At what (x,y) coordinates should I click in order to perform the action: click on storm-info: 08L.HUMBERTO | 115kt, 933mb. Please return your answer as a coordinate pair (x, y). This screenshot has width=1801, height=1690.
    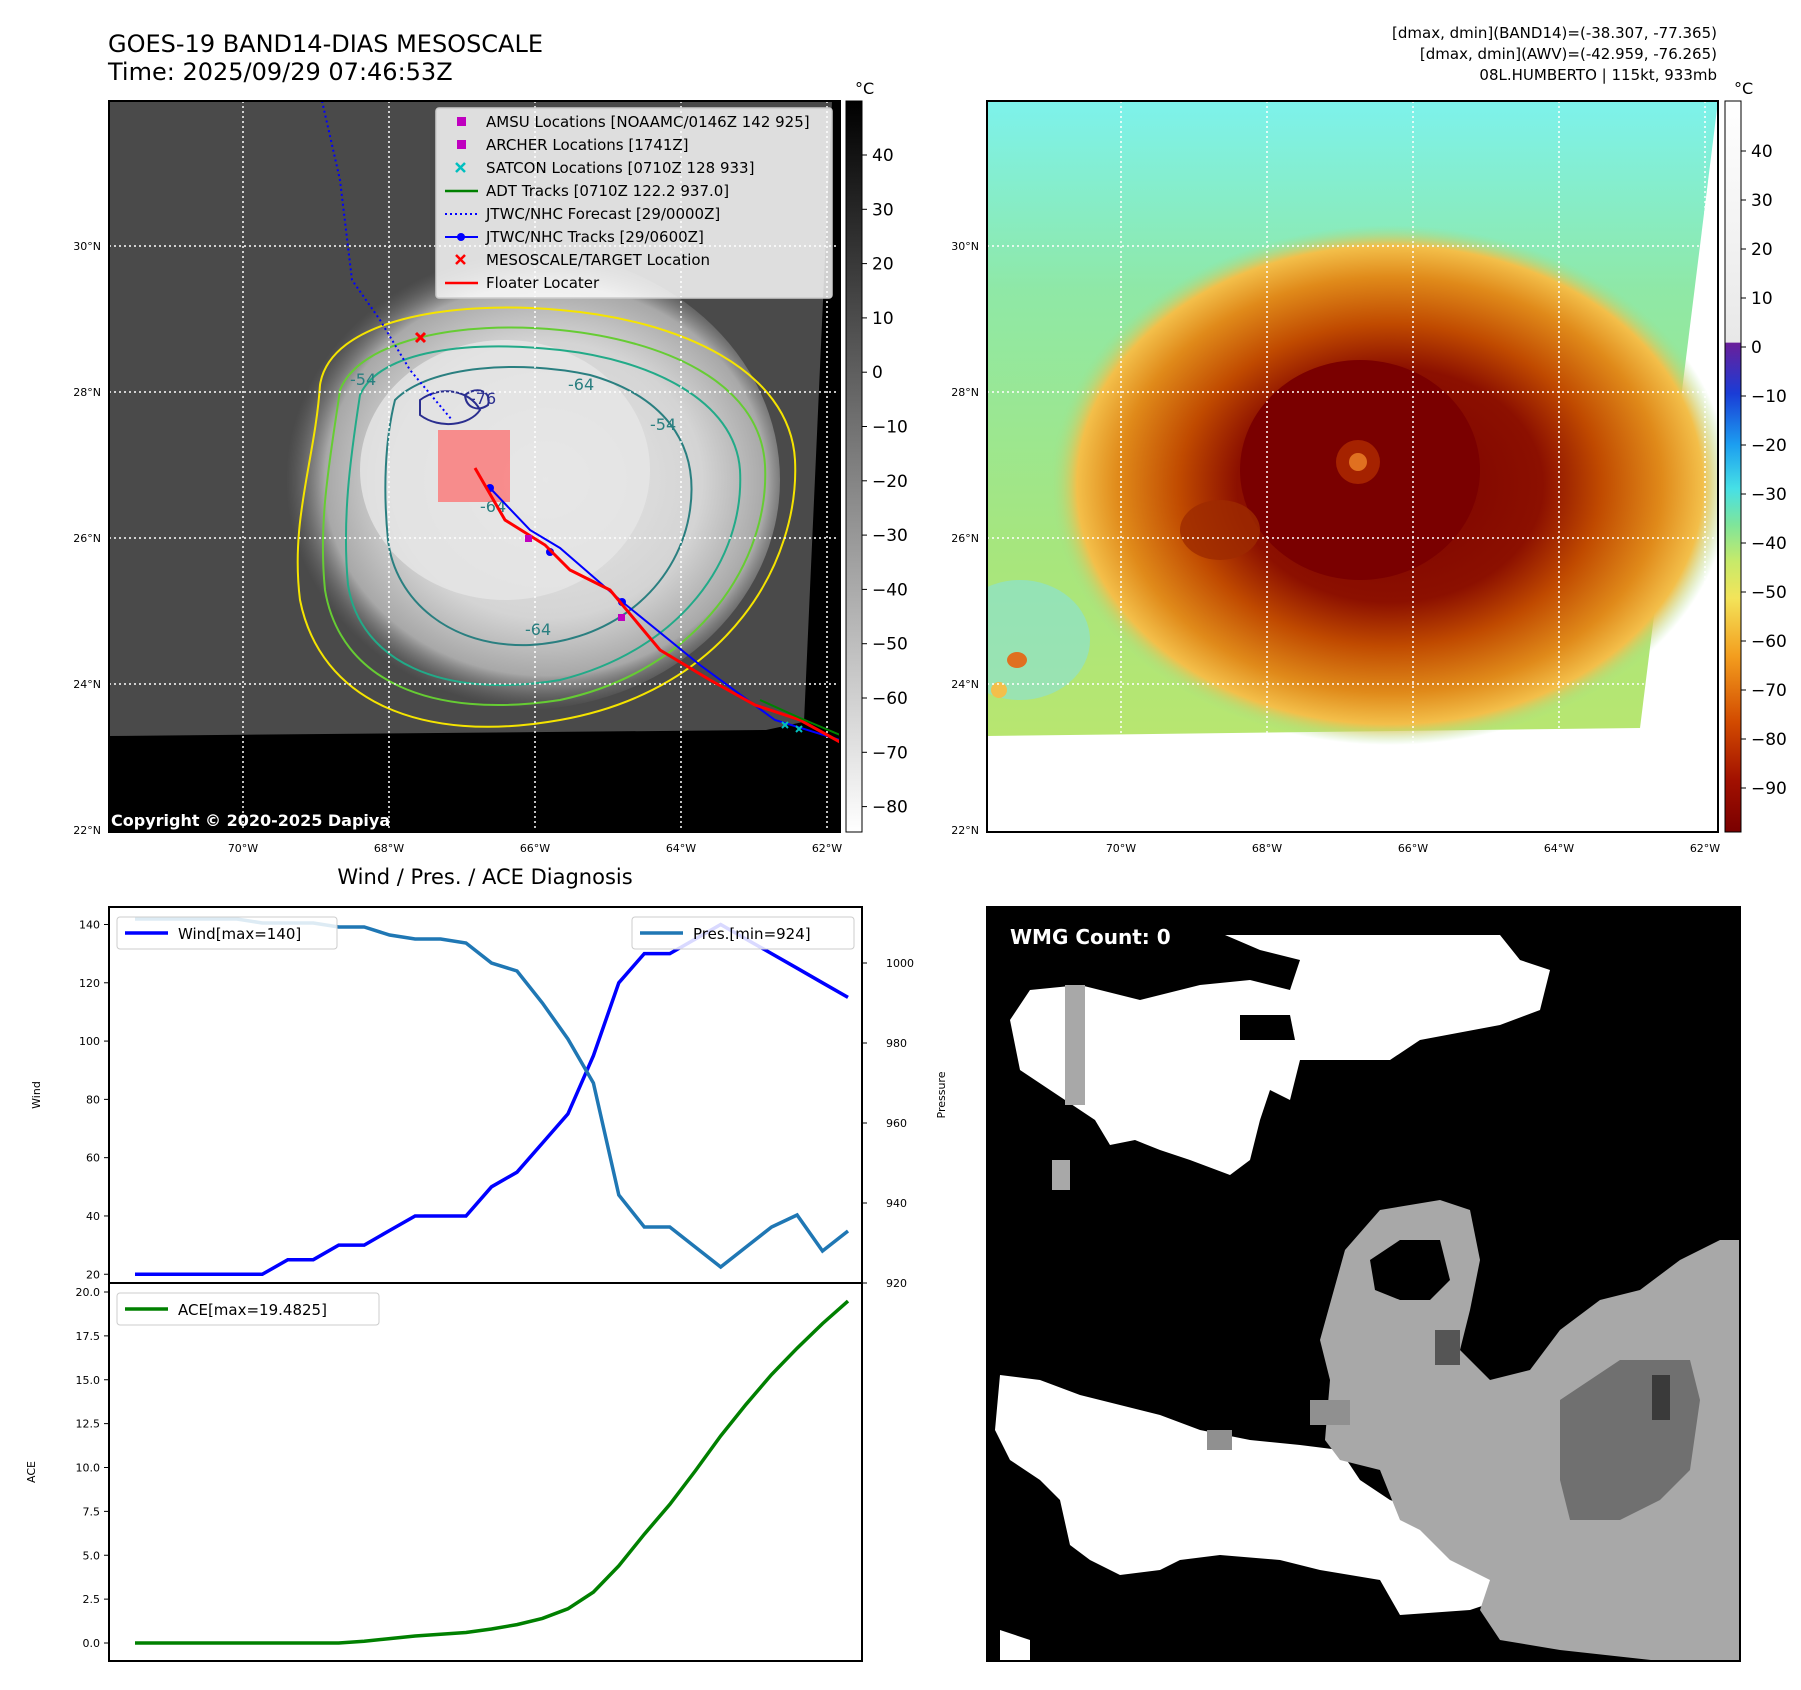
    Looking at the image, I should click on (1598, 75).